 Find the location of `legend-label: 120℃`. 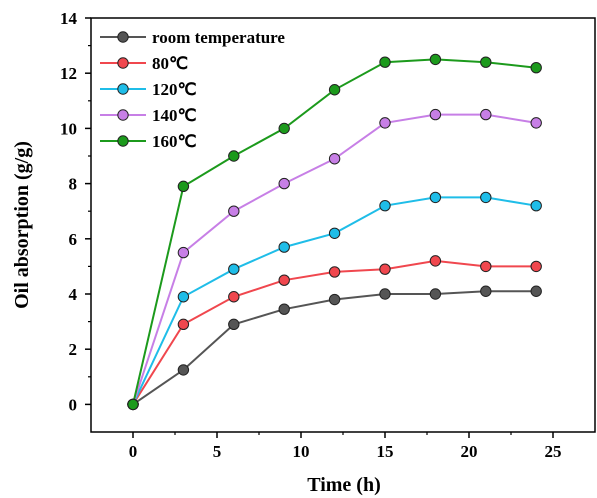

legend-label: 120℃ is located at coordinates (174, 89).